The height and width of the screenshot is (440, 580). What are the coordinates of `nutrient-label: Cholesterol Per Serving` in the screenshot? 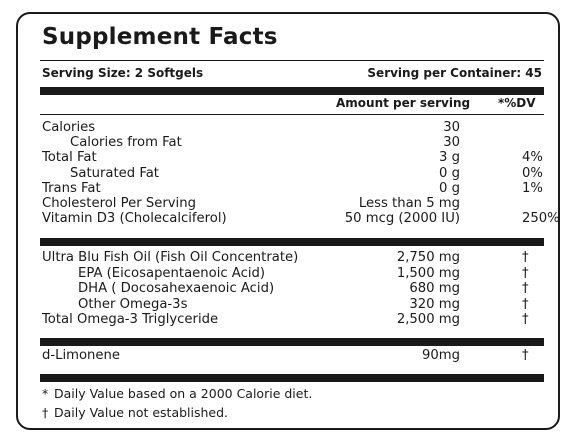 It's located at (119, 203).